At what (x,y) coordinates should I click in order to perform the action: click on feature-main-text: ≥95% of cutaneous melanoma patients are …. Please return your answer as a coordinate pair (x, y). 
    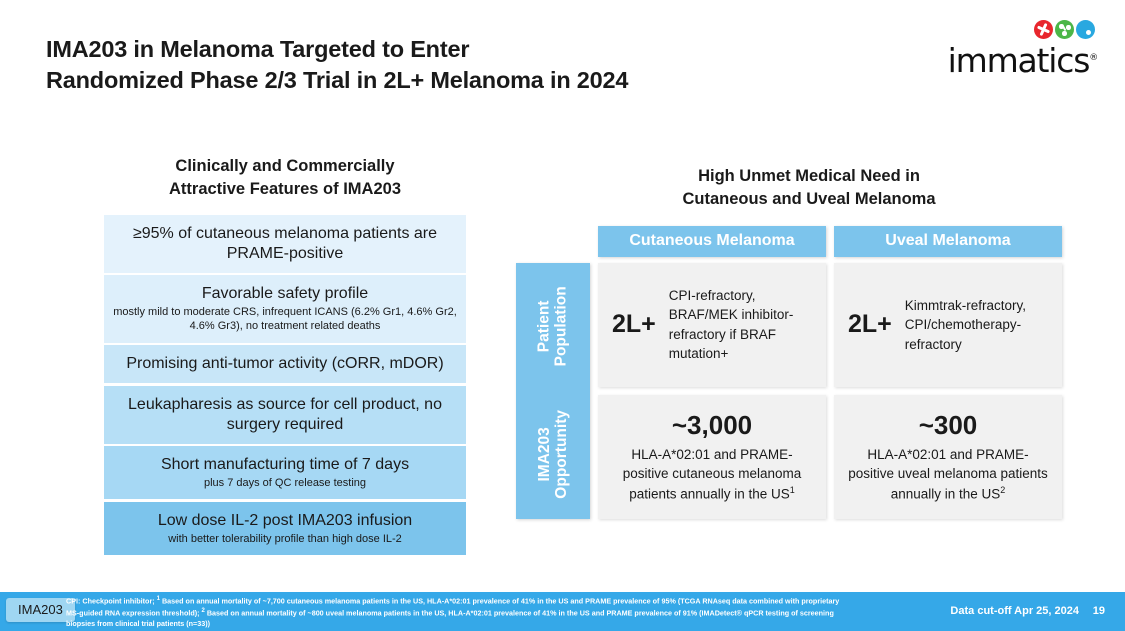
    Looking at the image, I should click on (285, 243).